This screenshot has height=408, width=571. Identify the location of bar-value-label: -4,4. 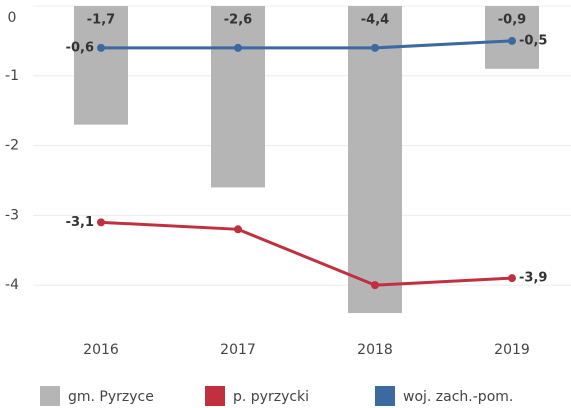
(375, 20).